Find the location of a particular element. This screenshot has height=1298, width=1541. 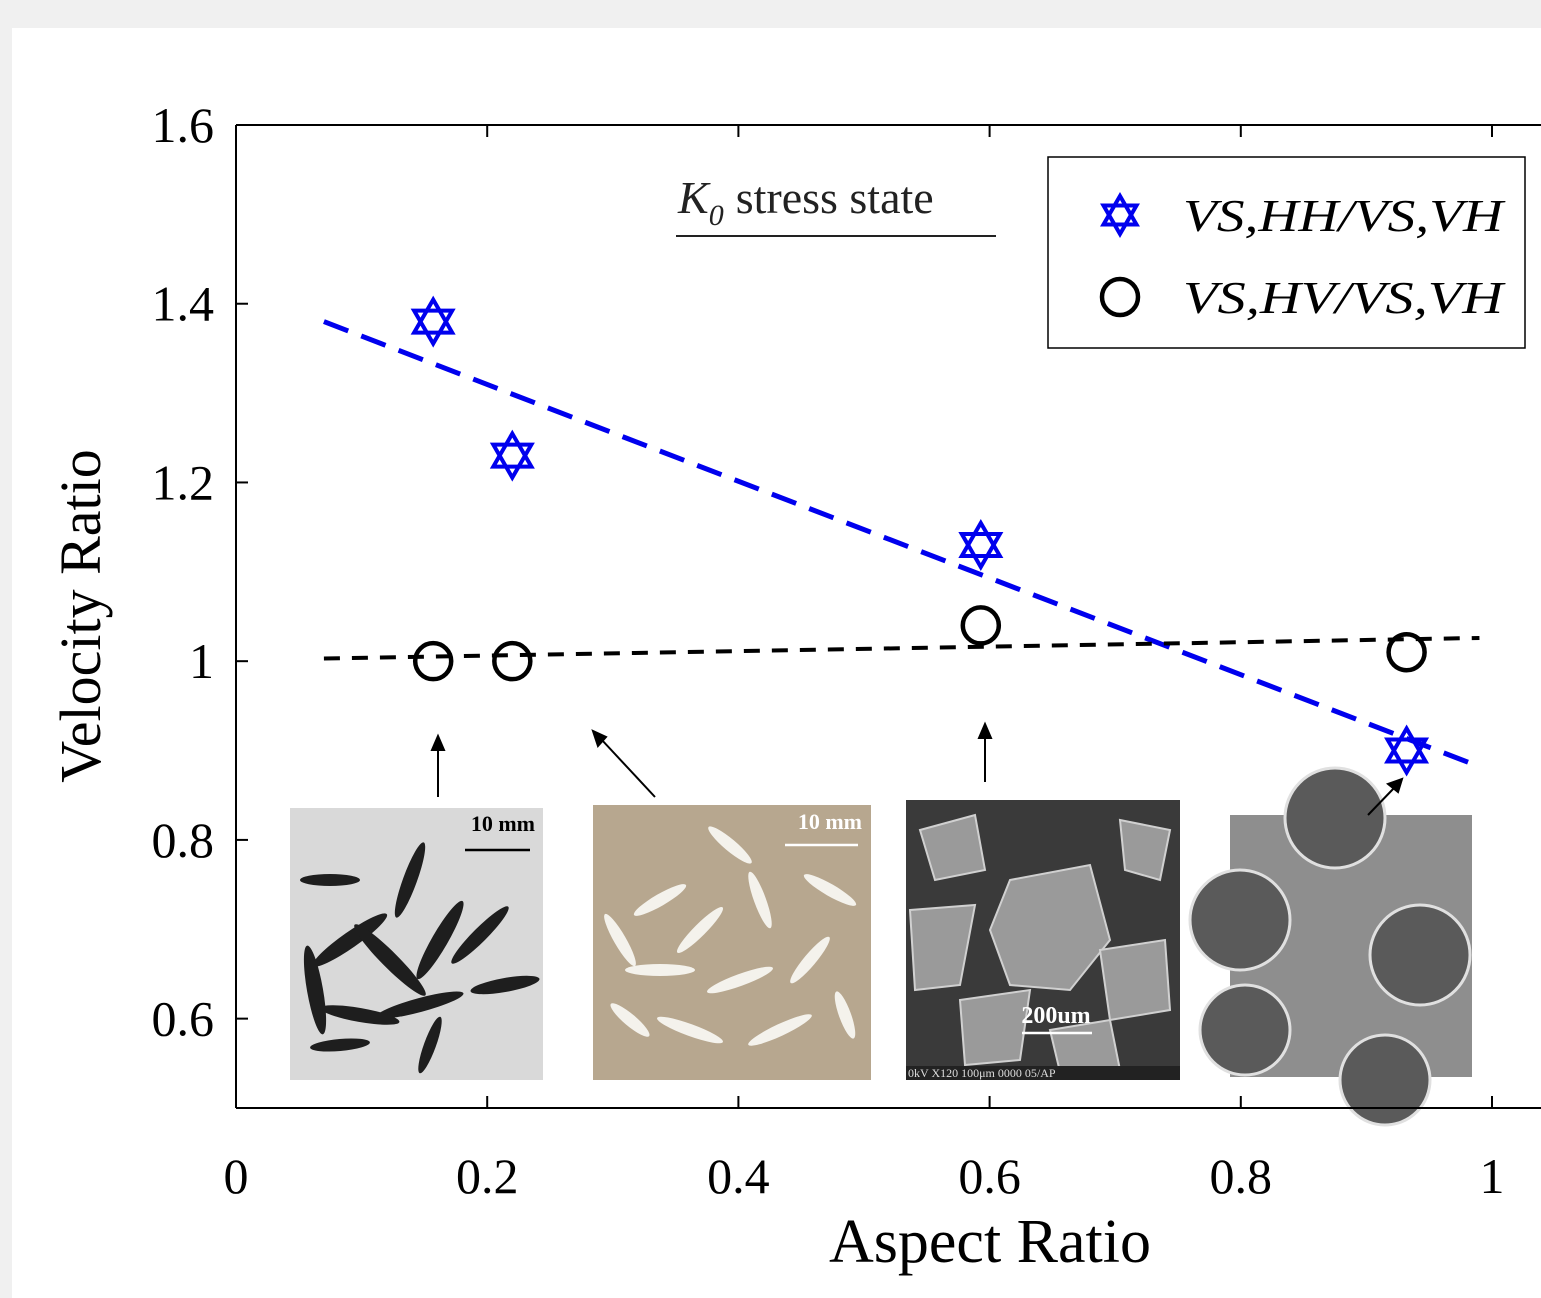

x-tick-label: 1 is located at coordinates (1492, 1176).